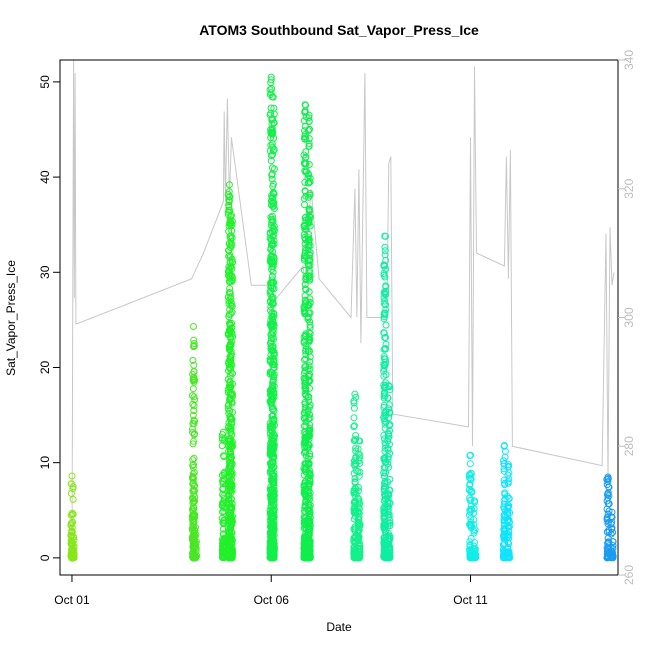 Image resolution: width=650 pixels, height=650 pixels. What do you see at coordinates (272, 600) in the screenshot?
I see `x-tick-label: Oct 06` at bounding box center [272, 600].